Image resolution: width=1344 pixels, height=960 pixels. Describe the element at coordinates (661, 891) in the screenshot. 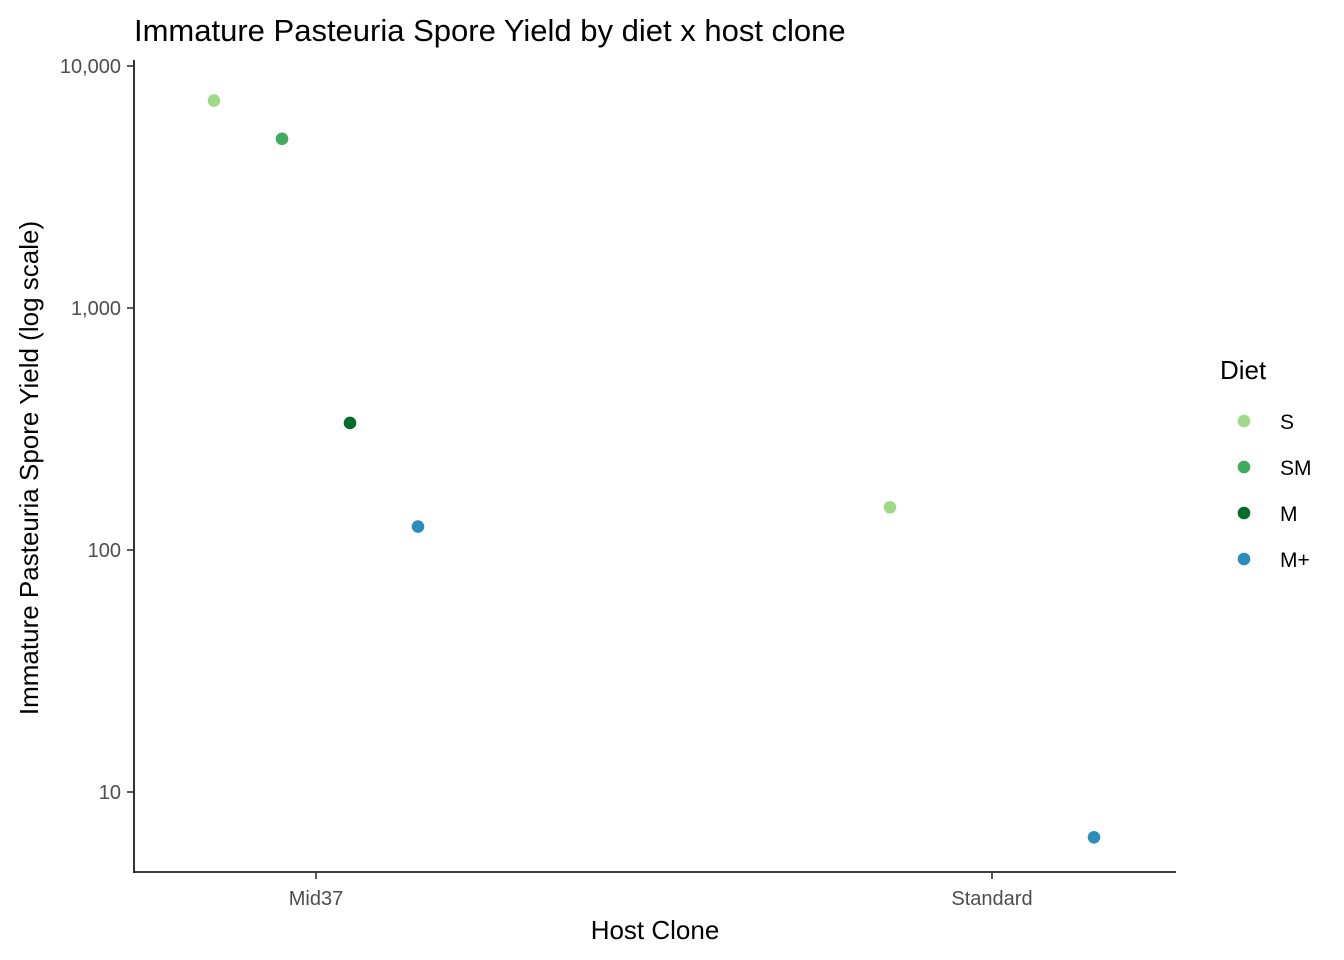

I see `x-axis-ticks: Mid37 Standard` at that location.